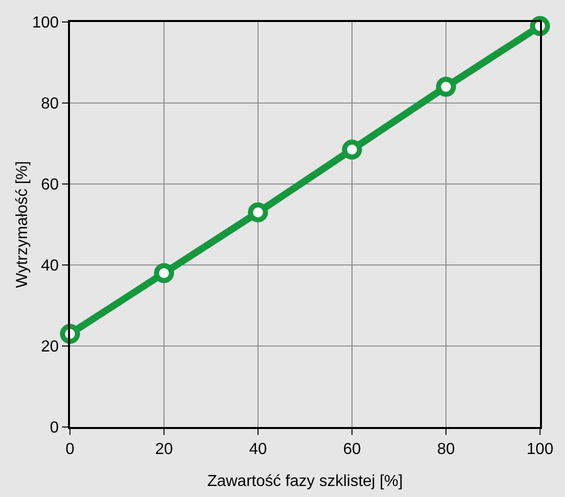 The height and width of the screenshot is (497, 565). Describe the element at coordinates (352, 449) in the screenshot. I see `x-tick-label: 60` at that location.